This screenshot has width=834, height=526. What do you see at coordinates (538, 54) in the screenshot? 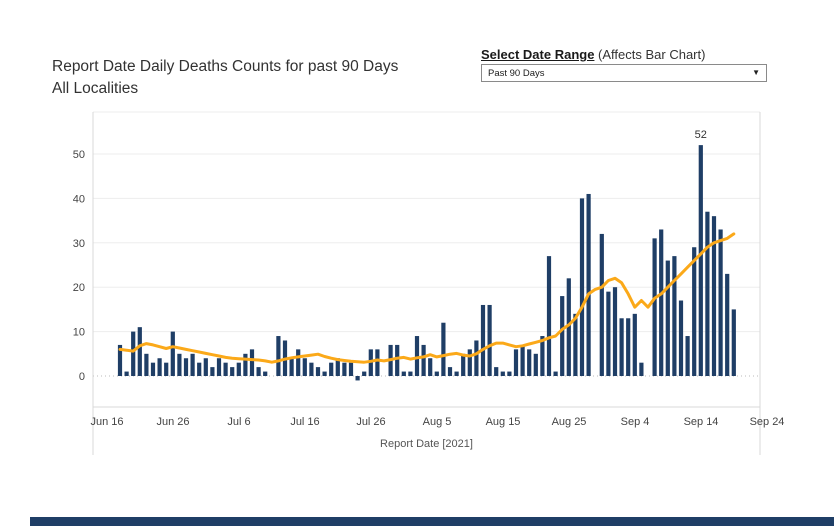
I see `date-range-label-main: Select Date Range` at bounding box center [538, 54].